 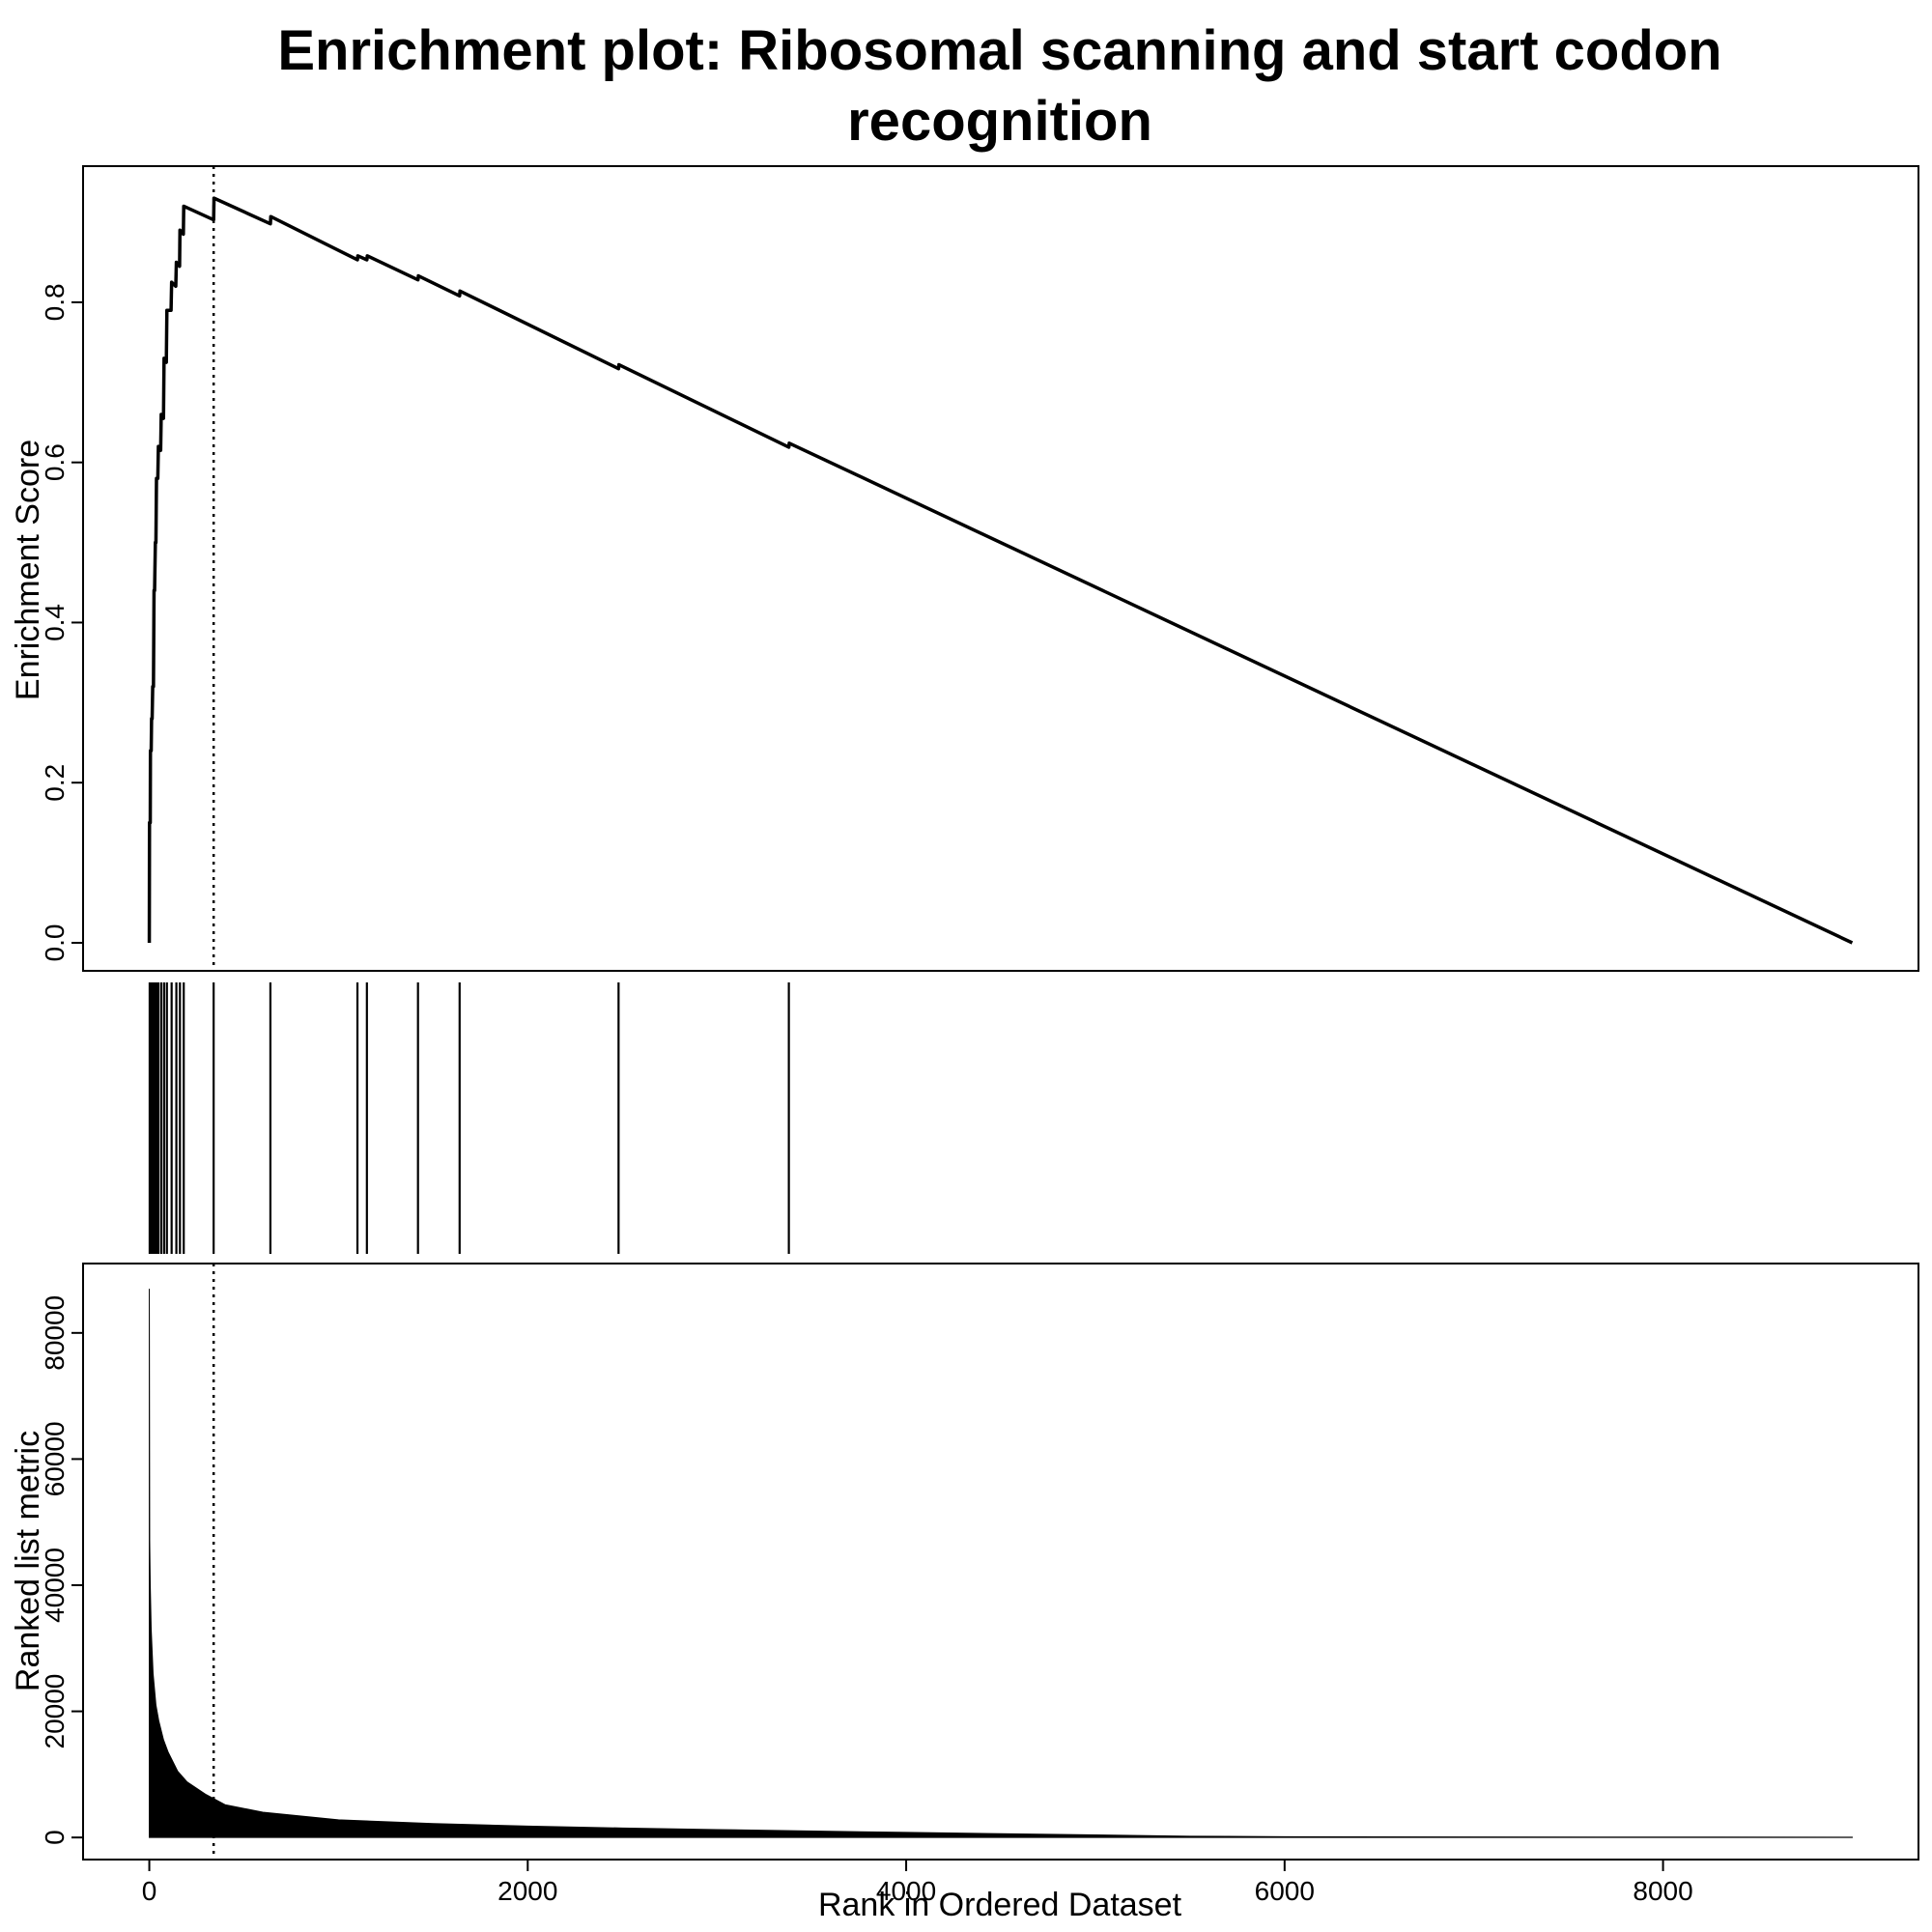 I want to click on enrichment-y-axis-label: Enrichment Score, so click(x=28, y=570).